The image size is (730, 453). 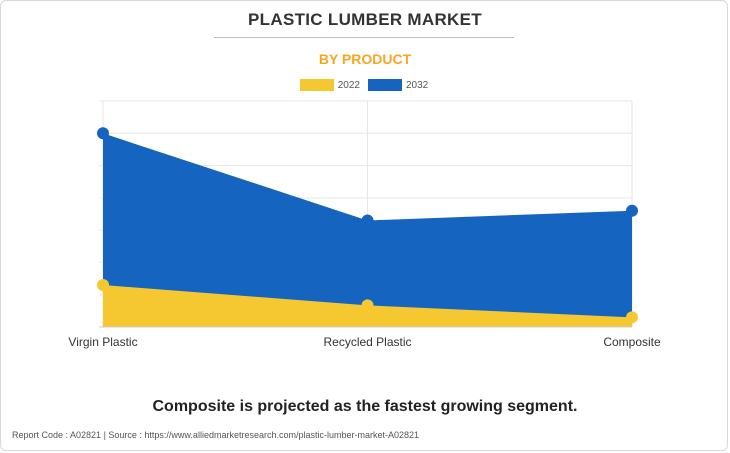 I want to click on x-tick-label: Recycled Plastic, so click(x=367, y=342).